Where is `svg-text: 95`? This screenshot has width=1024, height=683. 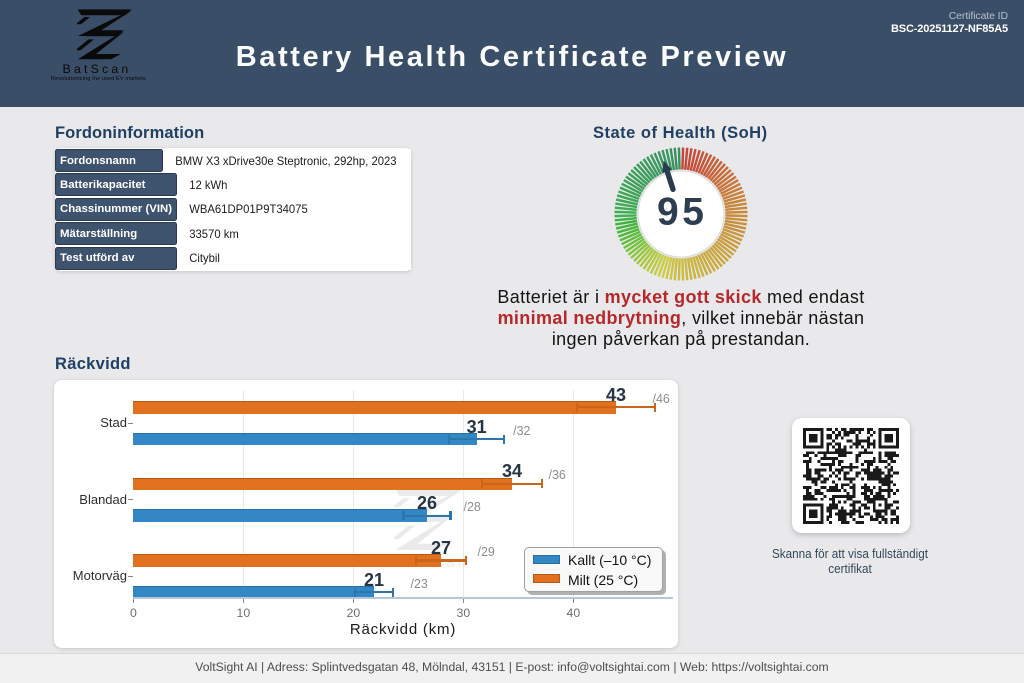 svg-text: 95 is located at coordinates (682, 211).